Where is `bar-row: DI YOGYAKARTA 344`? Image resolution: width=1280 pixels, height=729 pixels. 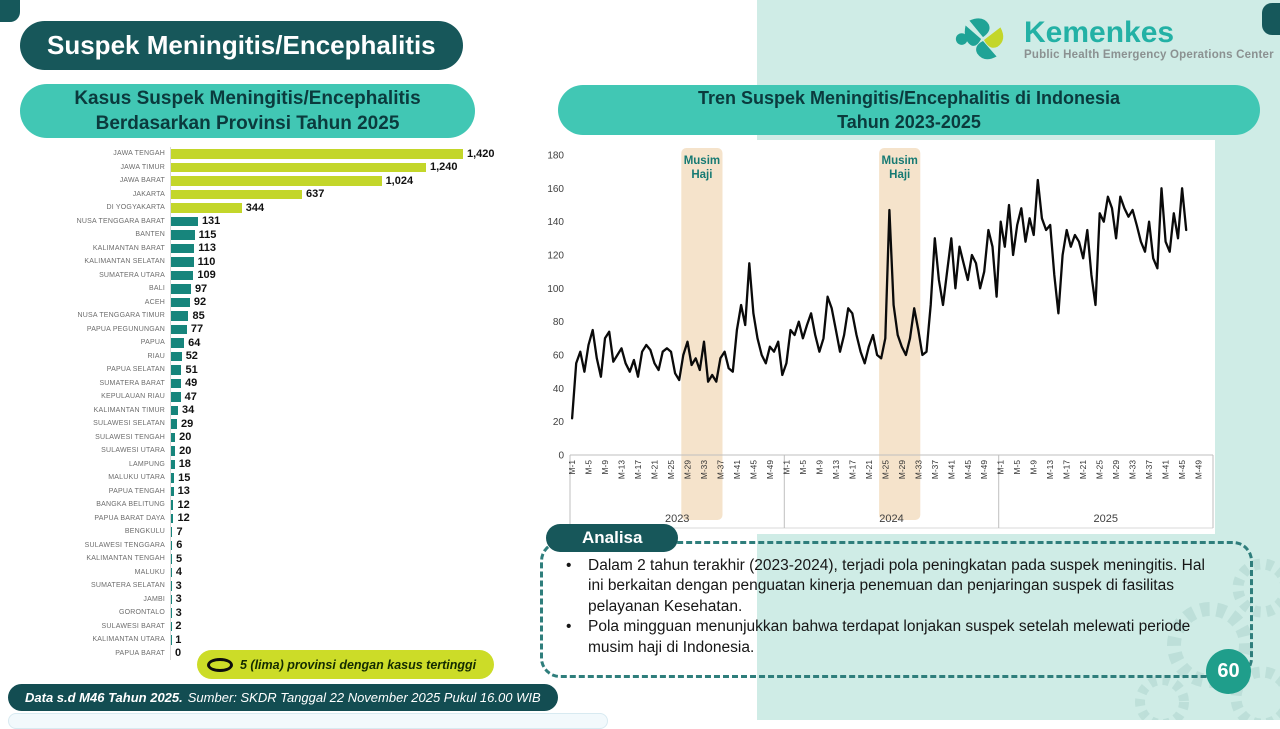
bar-row: DI YOGYAKARTA 344 is located at coordinates (261, 208).